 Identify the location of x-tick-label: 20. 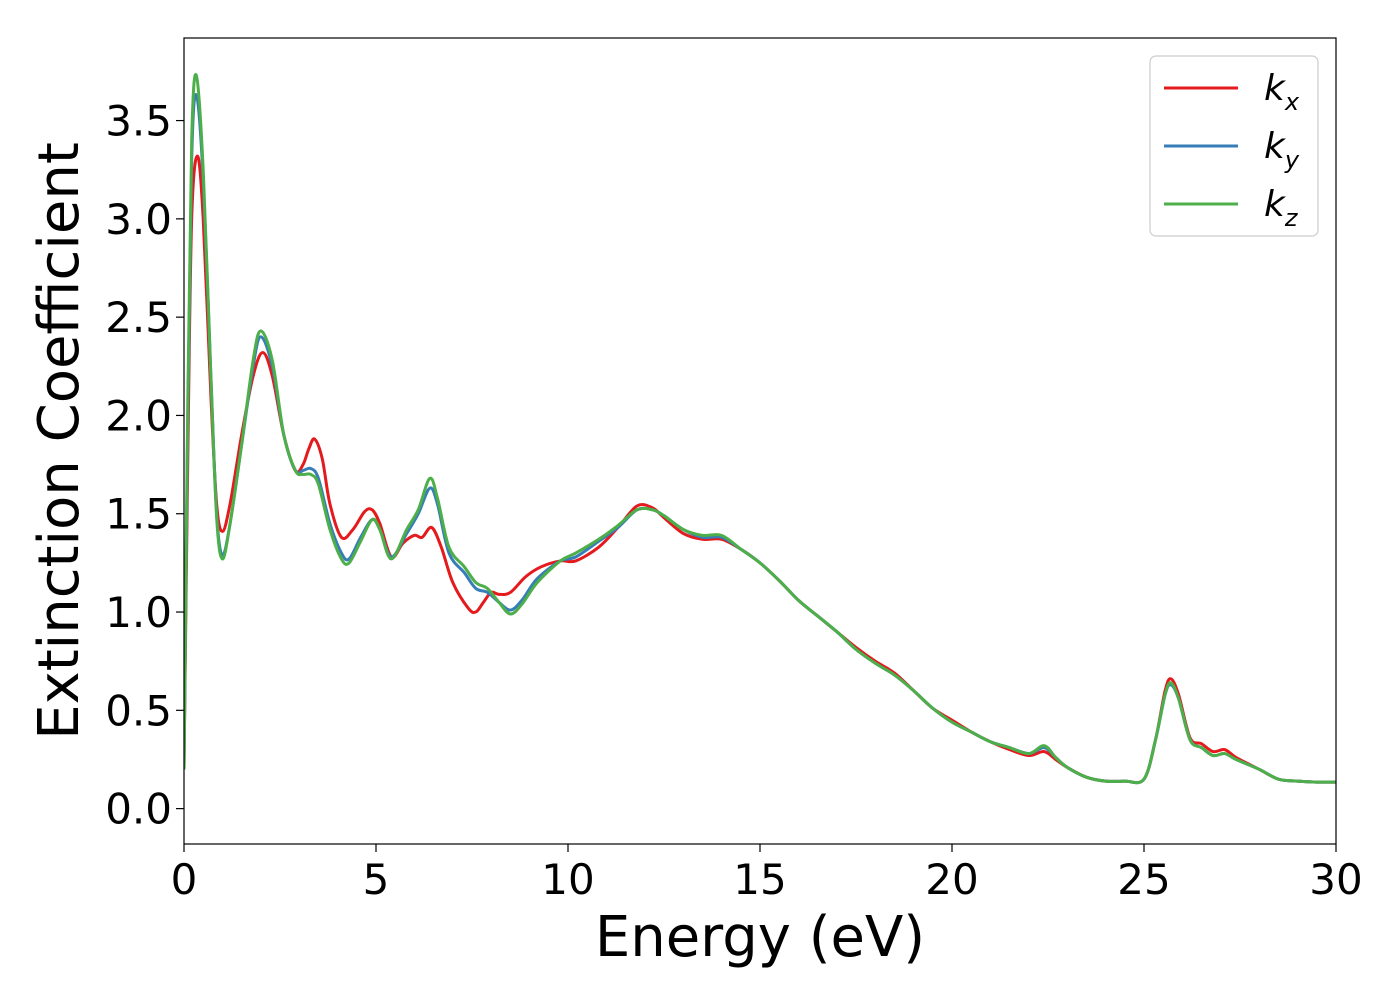
(951, 879).